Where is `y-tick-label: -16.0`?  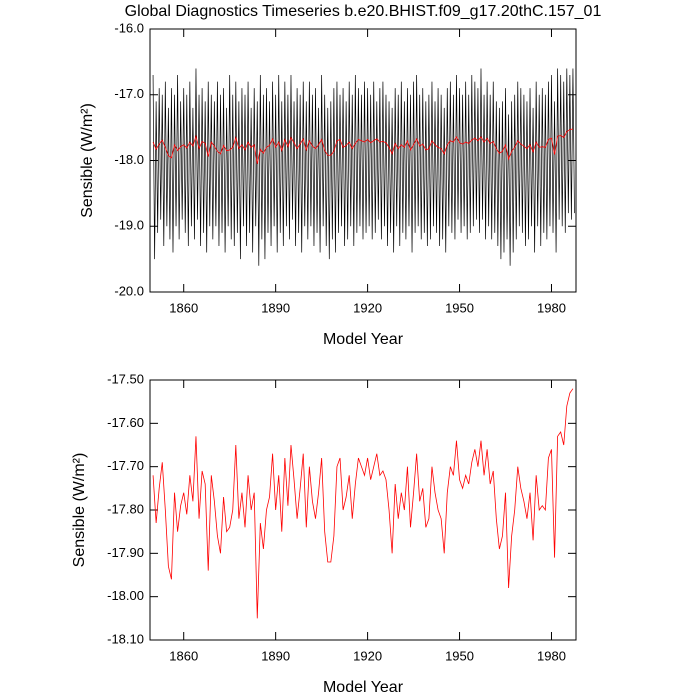 y-tick-label: -16.0 is located at coordinates (129, 27).